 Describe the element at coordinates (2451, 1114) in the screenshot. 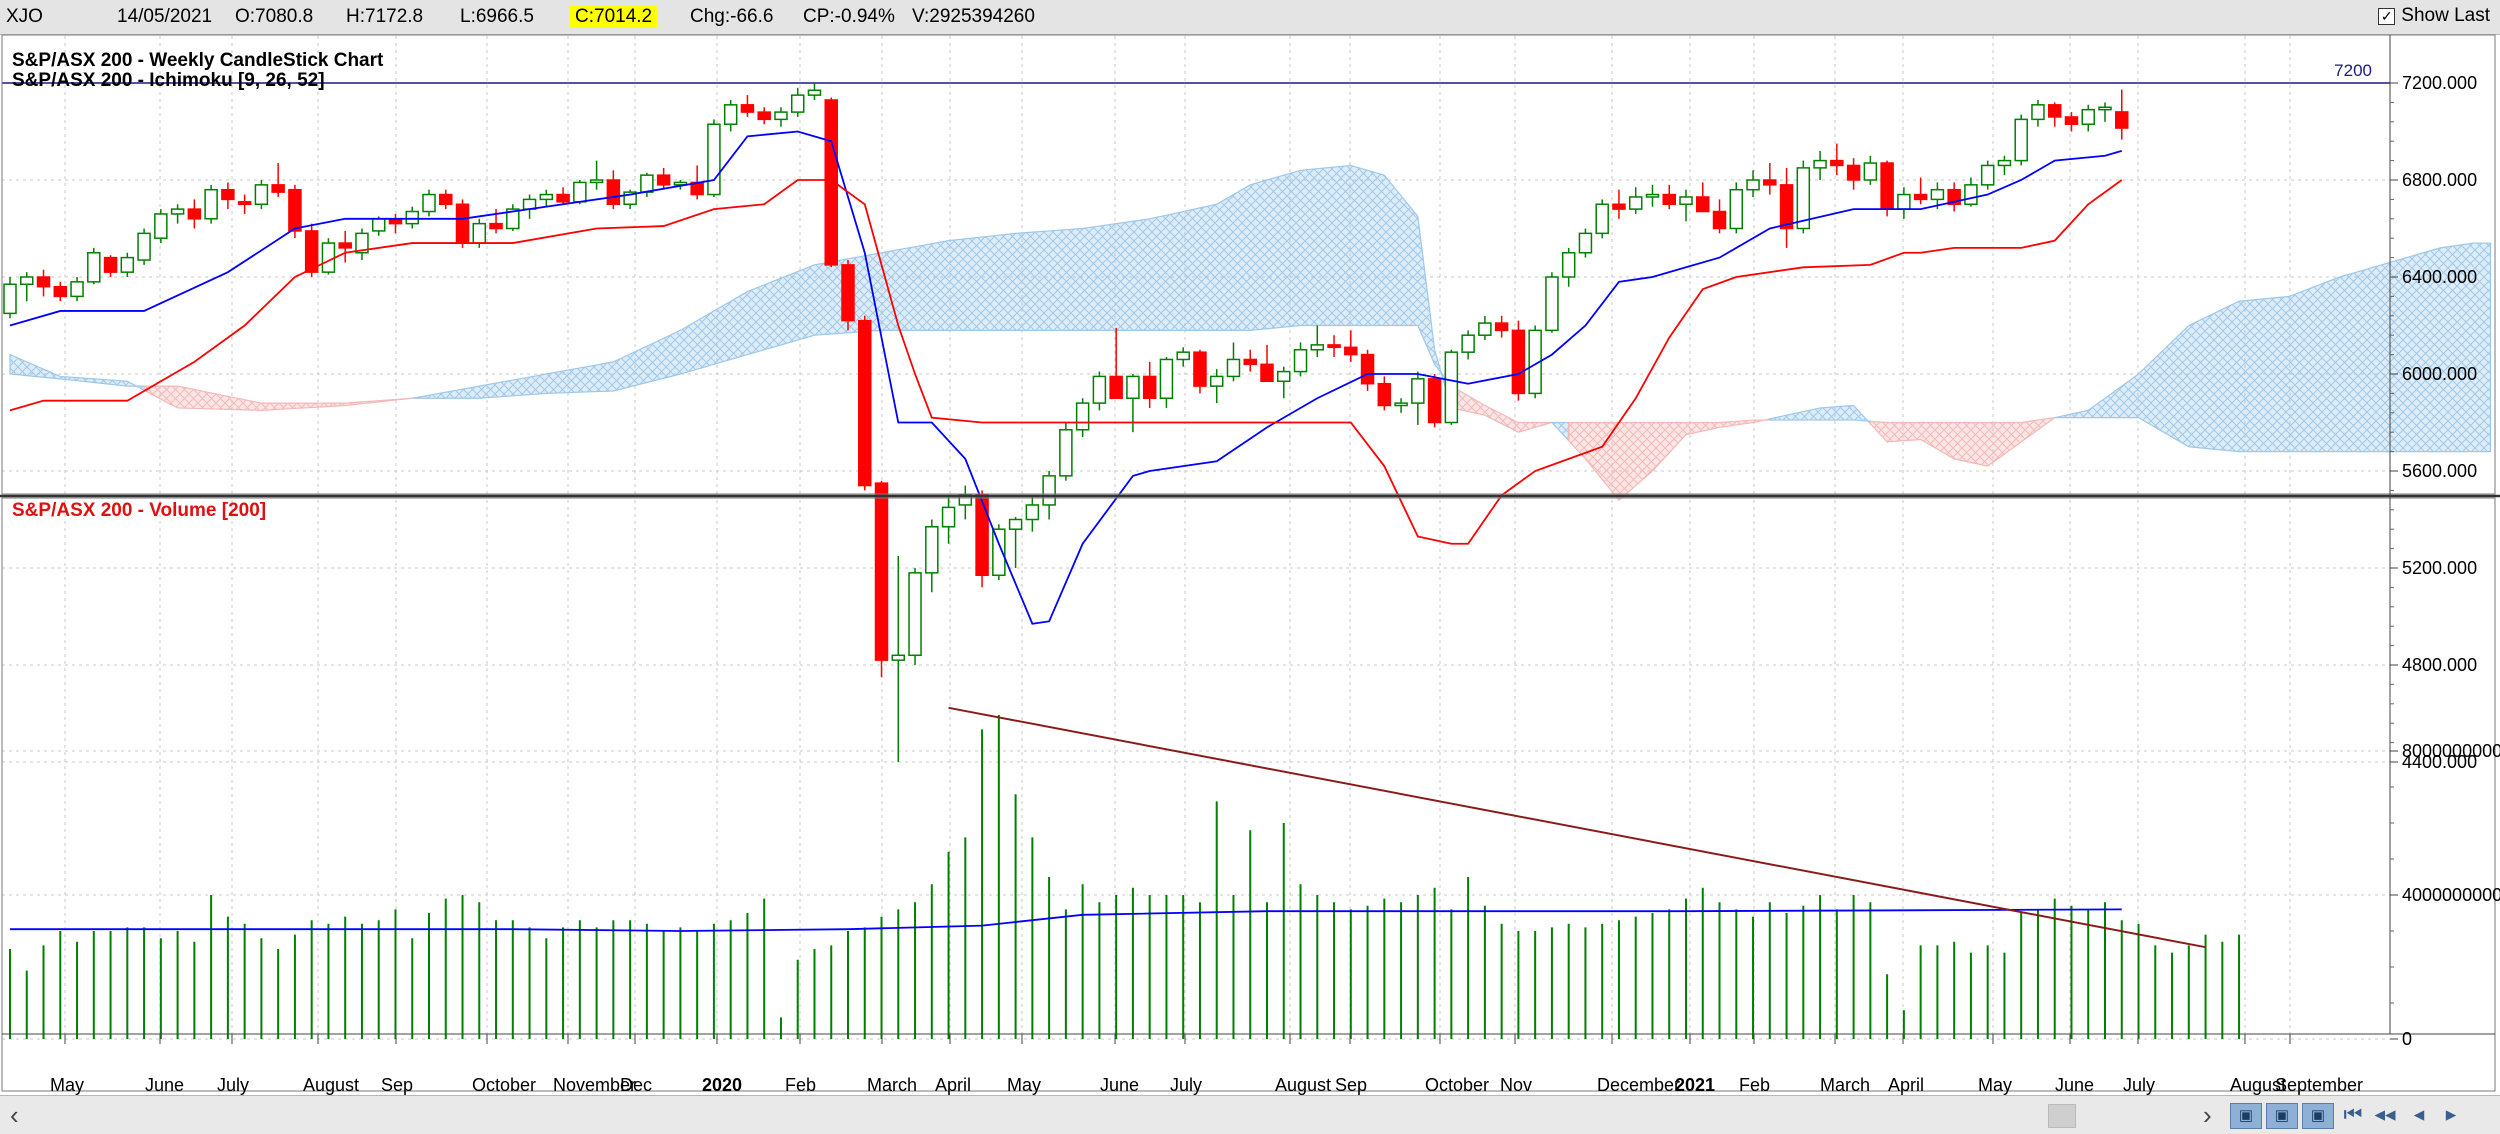

I see `next-icon: ▸` at that location.